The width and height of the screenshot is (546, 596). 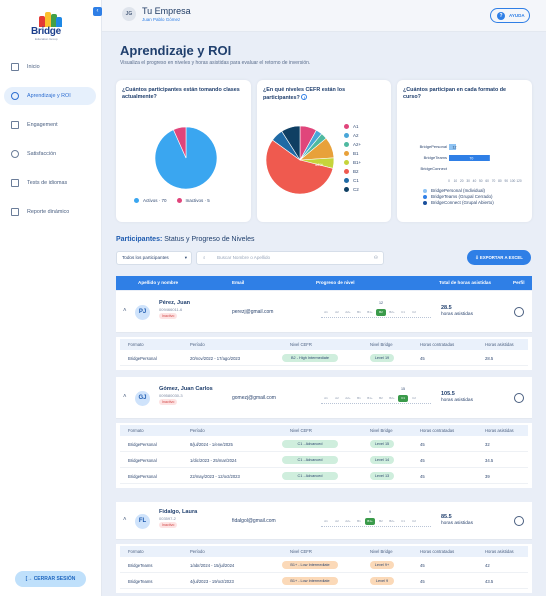 What do you see at coordinates (213, 460) in the screenshot?
I see `course-period: 1/dic/2023 - 25/mar/2024` at bounding box center [213, 460].